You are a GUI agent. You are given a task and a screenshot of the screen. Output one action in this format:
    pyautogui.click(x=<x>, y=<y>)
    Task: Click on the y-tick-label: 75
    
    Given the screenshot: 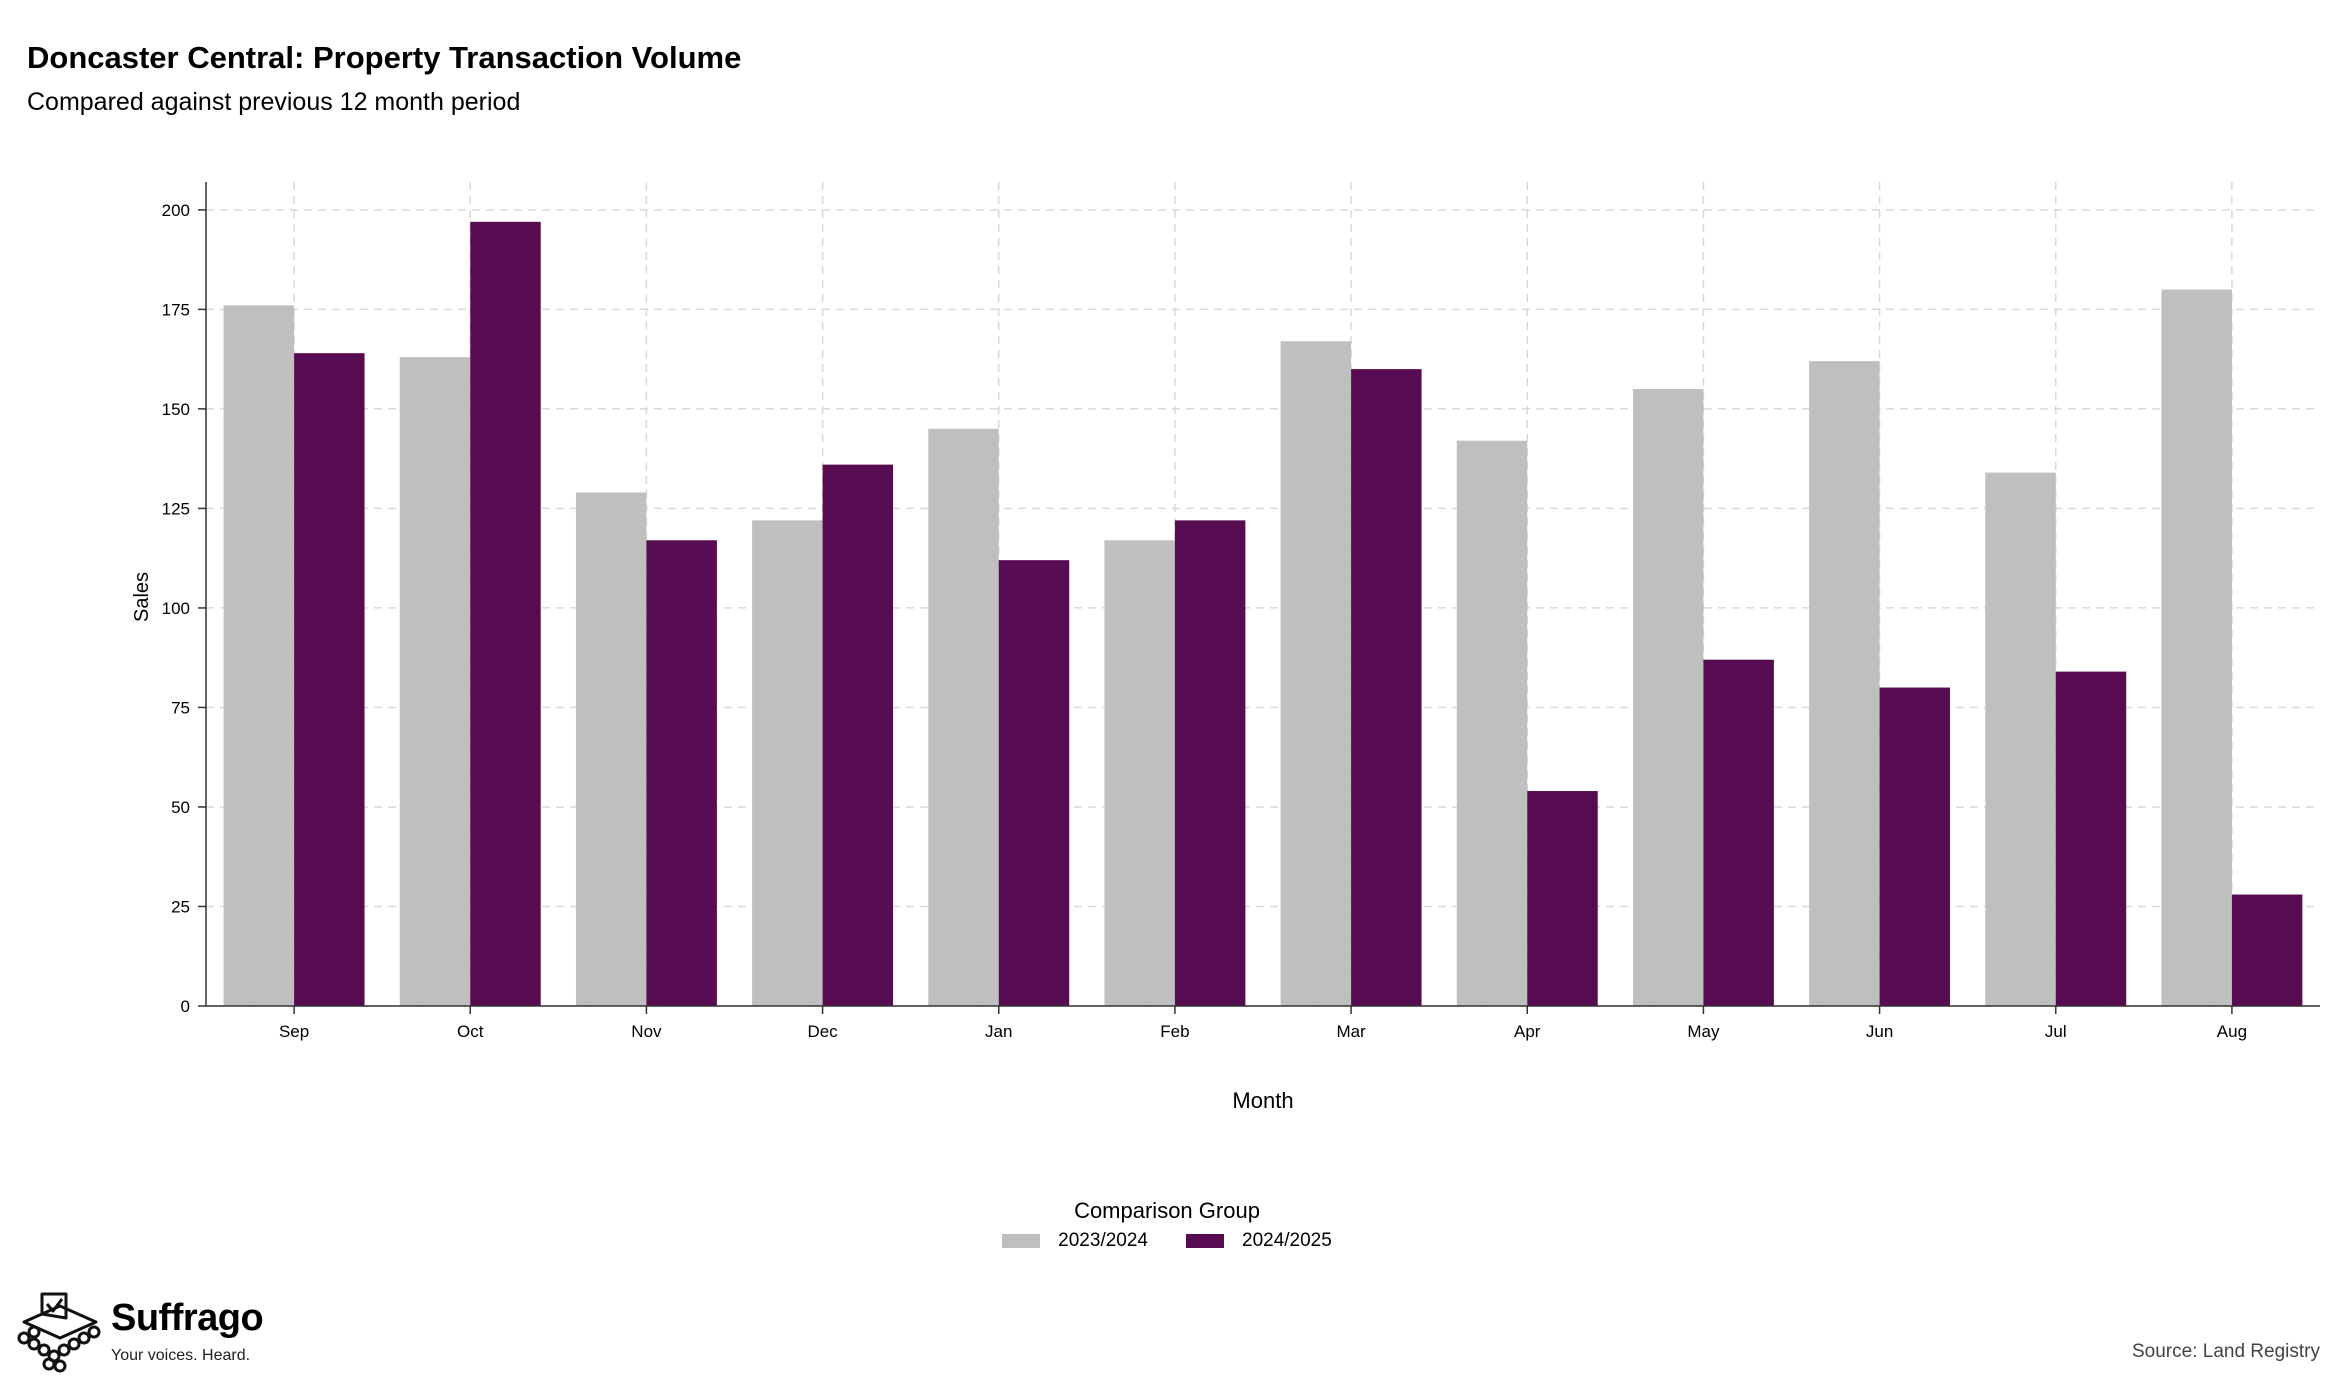 What is the action you would take?
    pyautogui.click(x=180, y=707)
    